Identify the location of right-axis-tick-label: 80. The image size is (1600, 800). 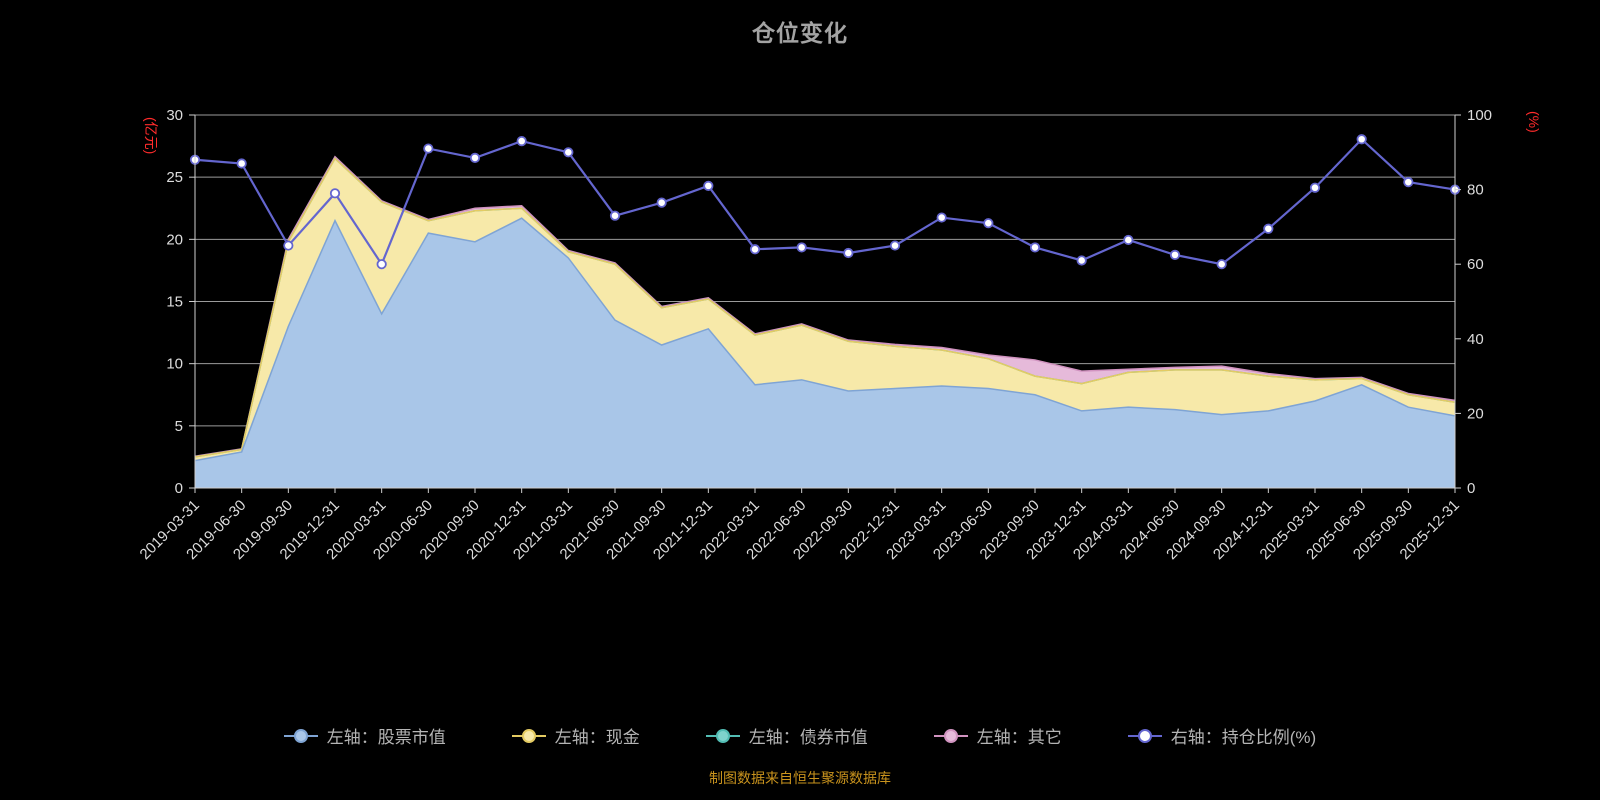
(1475, 190).